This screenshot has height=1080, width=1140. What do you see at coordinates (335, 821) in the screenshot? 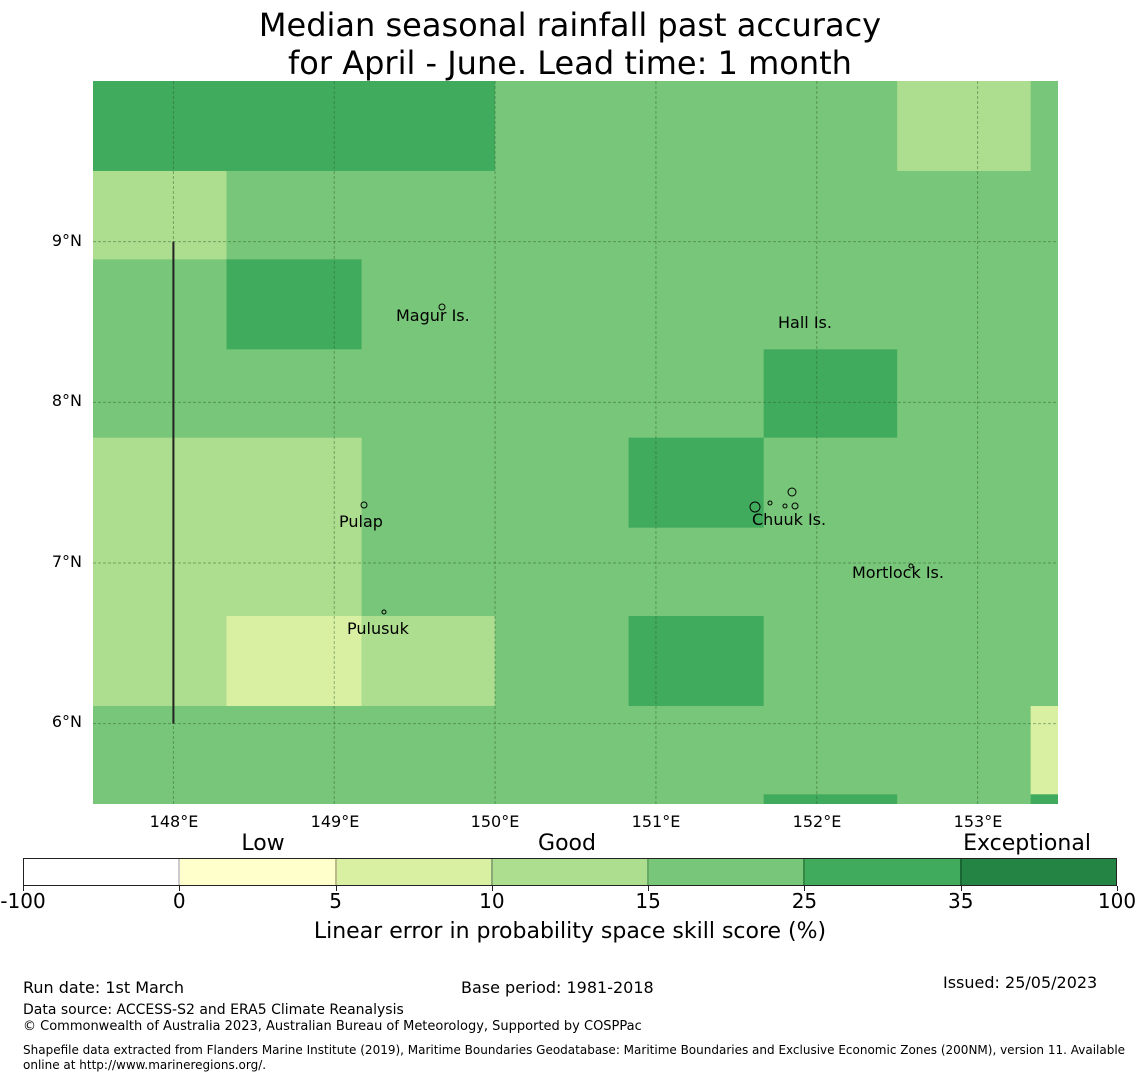
I see `x-tick-149e: 149°E` at bounding box center [335, 821].